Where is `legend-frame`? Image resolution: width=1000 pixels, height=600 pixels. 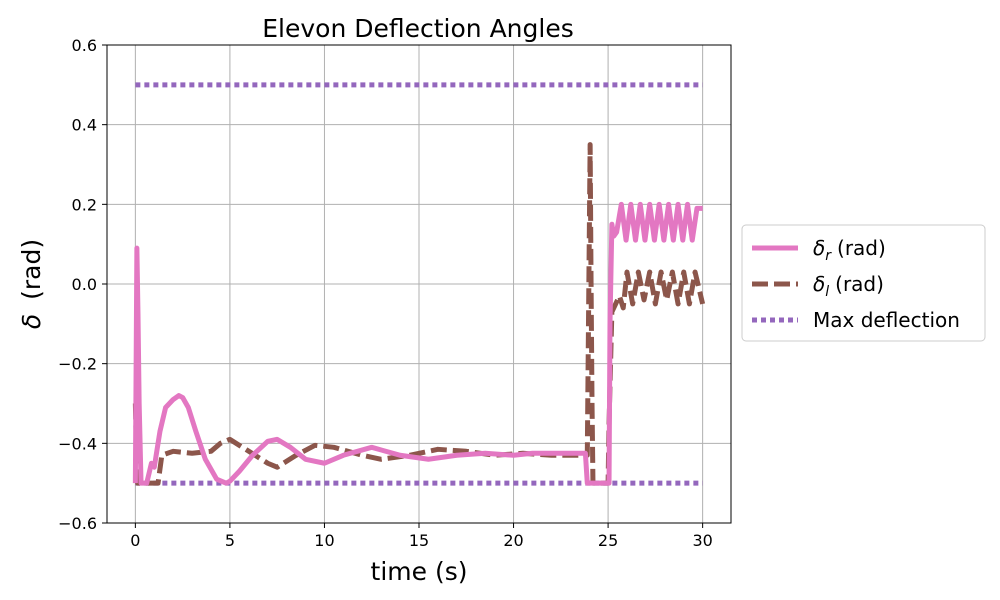
legend-frame is located at coordinates (863, 283).